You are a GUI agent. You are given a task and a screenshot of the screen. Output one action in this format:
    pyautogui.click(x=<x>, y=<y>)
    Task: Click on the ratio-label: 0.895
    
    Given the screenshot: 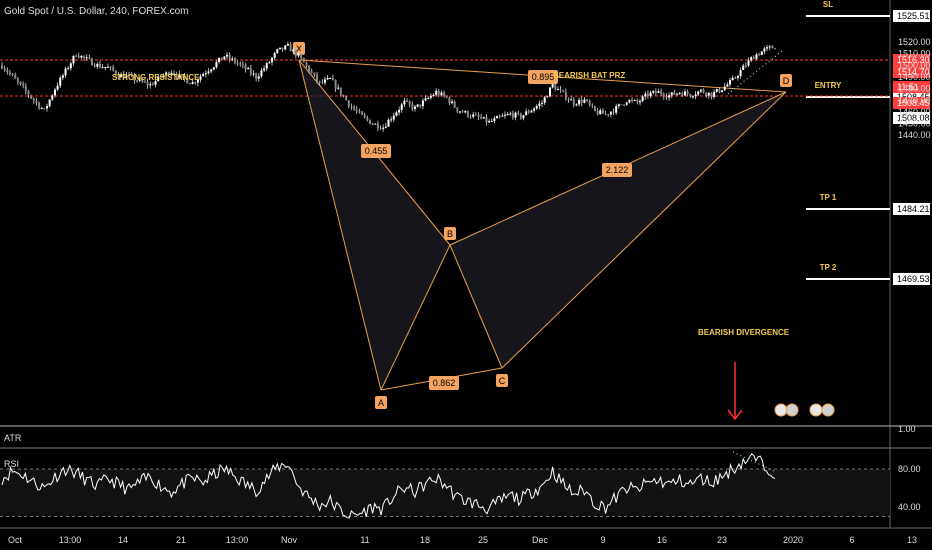 What is the action you would take?
    pyautogui.click(x=543, y=77)
    